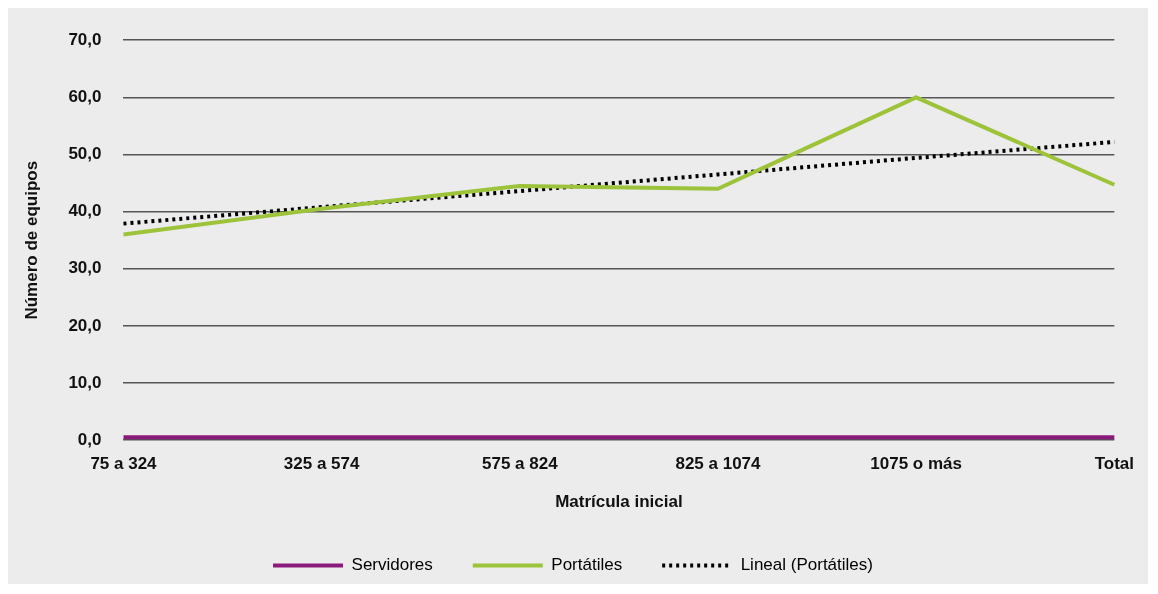 Image resolution: width=1158 pixels, height=594 pixels. Describe the element at coordinates (718, 464) in the screenshot. I see `x-tick-label: 825 a 1074` at that location.